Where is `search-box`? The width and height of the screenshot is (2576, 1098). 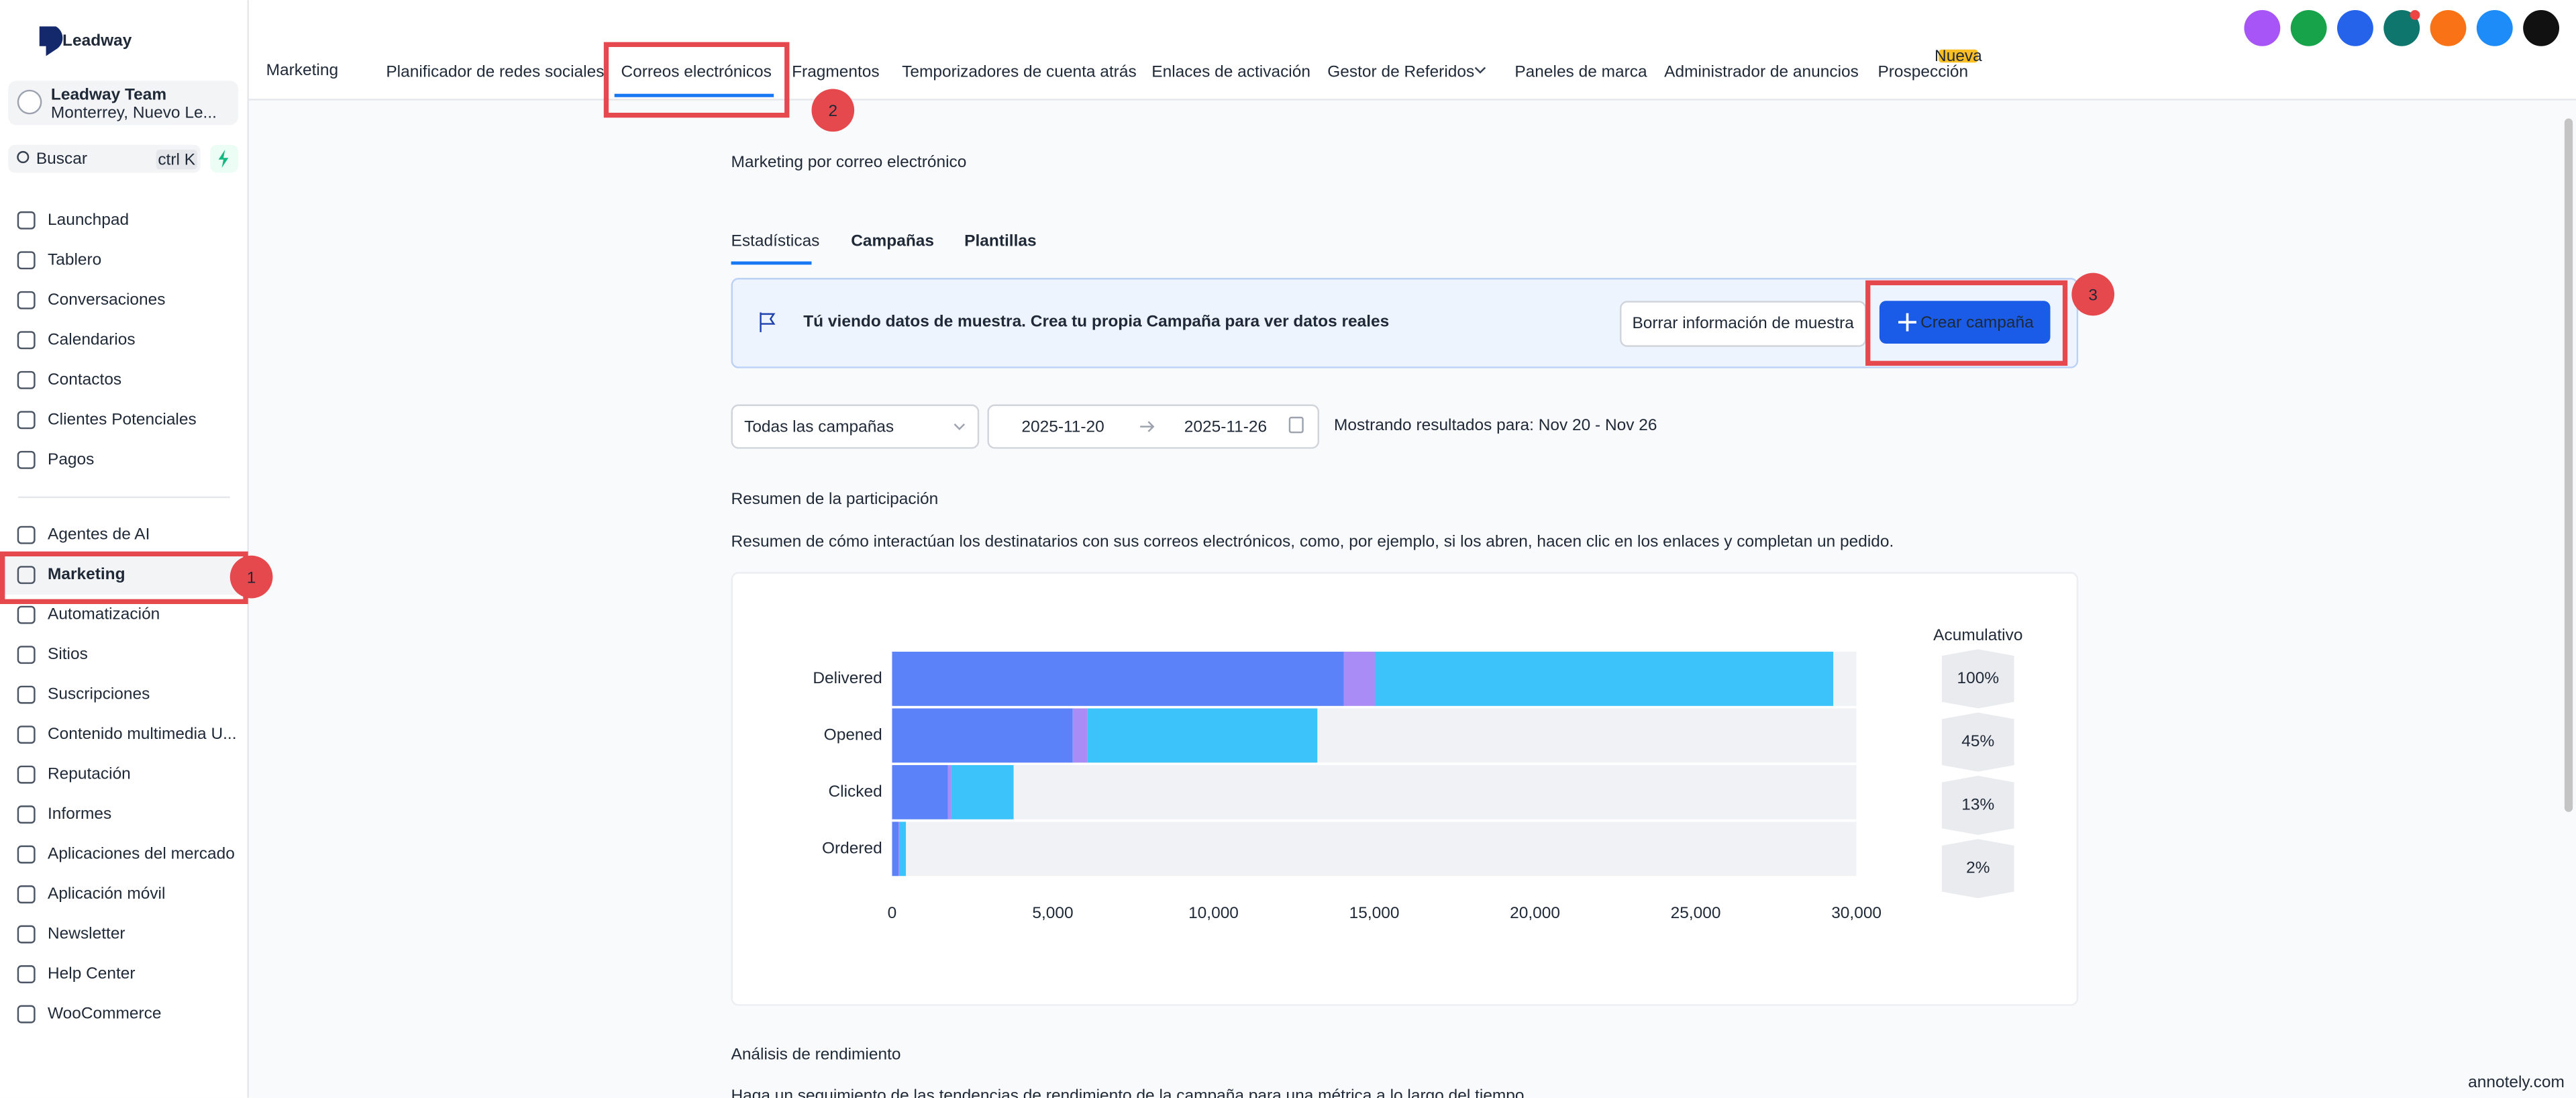 search-box is located at coordinates (104, 158).